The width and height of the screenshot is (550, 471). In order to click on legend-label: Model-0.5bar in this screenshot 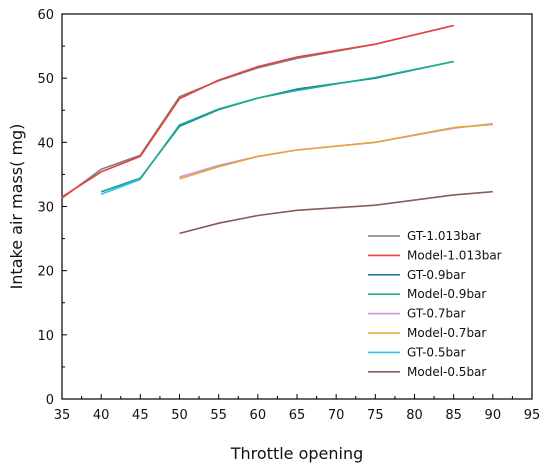, I will do `click(446, 372)`.